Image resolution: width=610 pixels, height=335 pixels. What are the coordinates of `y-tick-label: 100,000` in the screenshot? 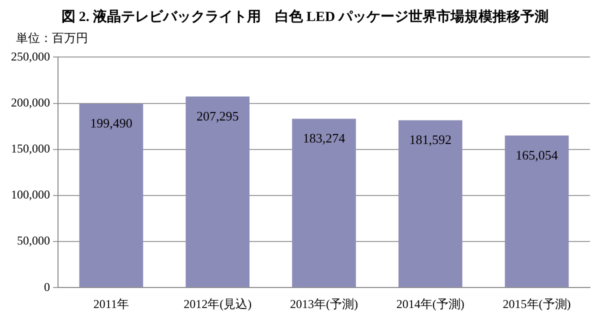 It's located at (30, 195).